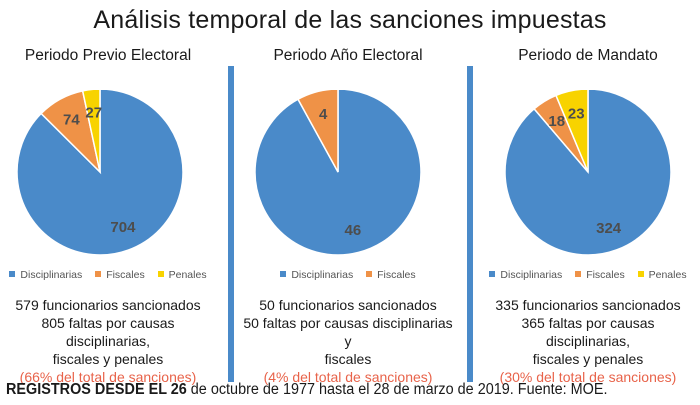  I want to click on data-label-fiscales: 74, so click(71, 120).